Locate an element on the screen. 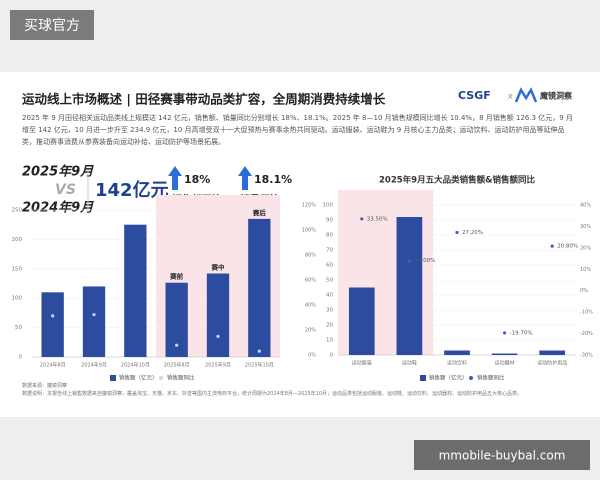 This screenshot has height=480, width=600. y-tick-label: 250 is located at coordinates (17, 211).